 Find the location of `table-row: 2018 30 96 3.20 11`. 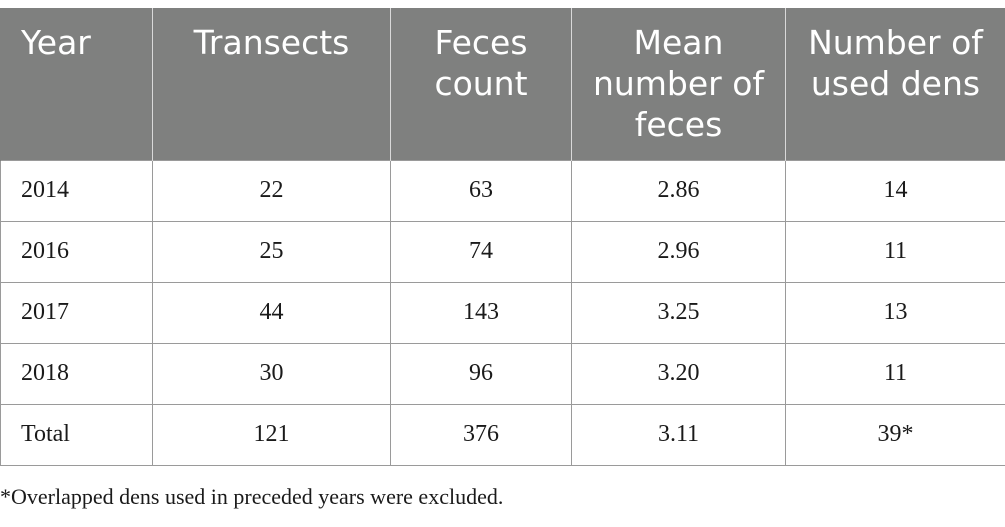

table-row: 2018 30 96 3.20 11 is located at coordinates (502, 373).